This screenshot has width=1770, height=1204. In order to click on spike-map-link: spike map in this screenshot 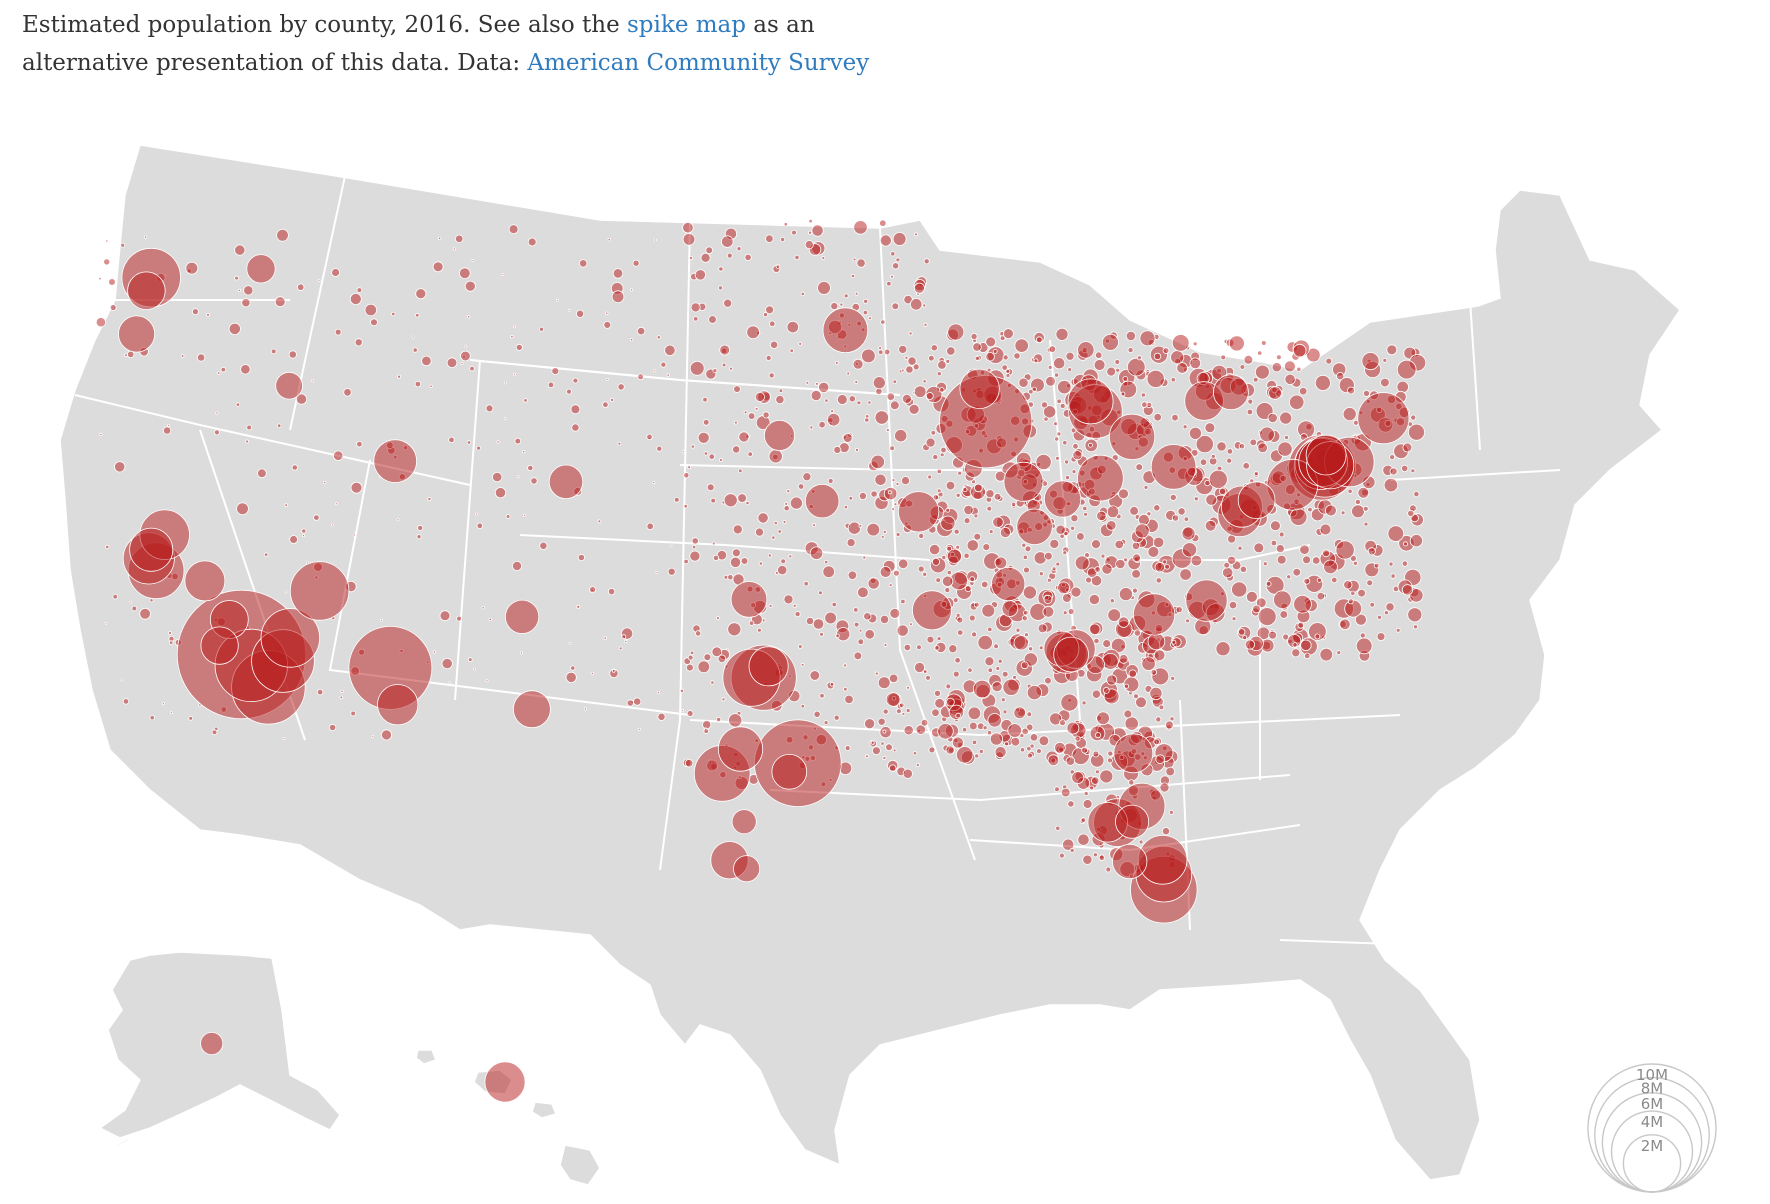, I will do `click(686, 25)`.